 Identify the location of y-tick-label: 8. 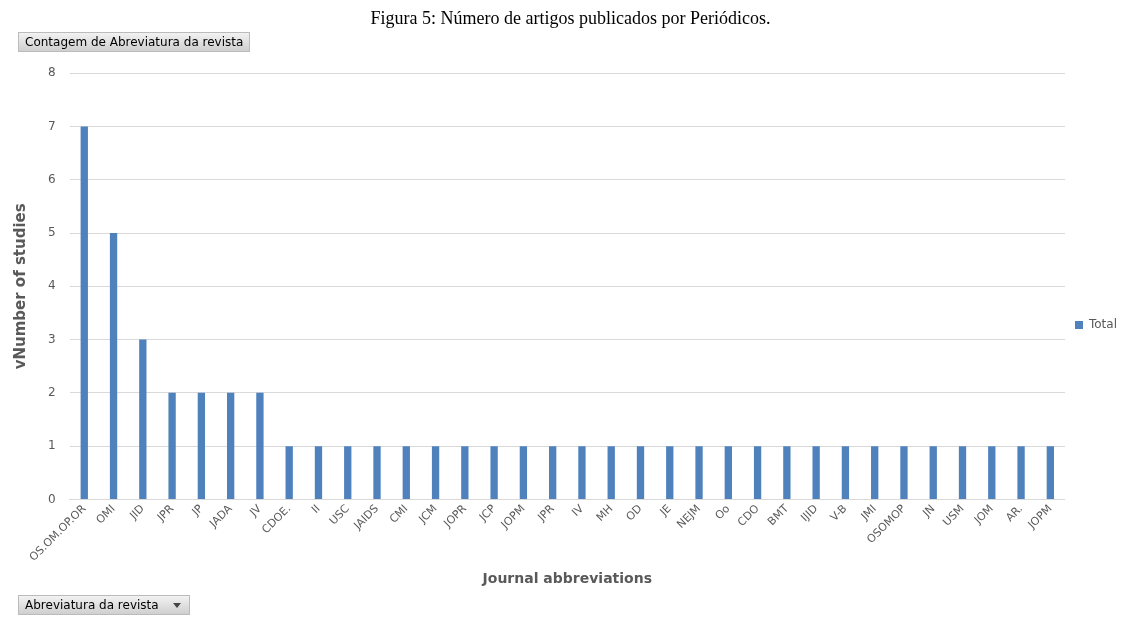
(51, 72).